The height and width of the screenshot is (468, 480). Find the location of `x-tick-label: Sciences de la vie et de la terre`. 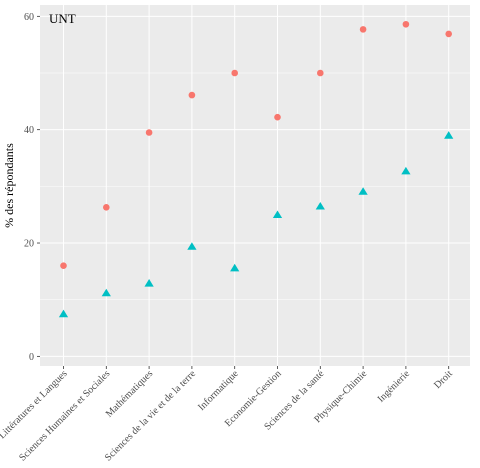

x-tick-label: Sciences de la vie et de la terre is located at coordinates (151, 416).